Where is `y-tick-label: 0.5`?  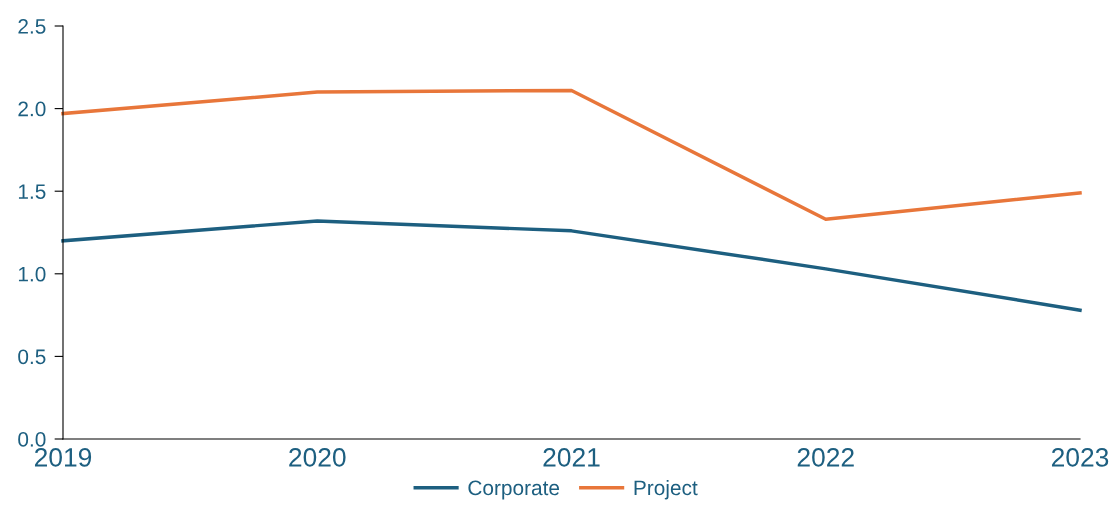 y-tick-label: 0.5 is located at coordinates (32, 357).